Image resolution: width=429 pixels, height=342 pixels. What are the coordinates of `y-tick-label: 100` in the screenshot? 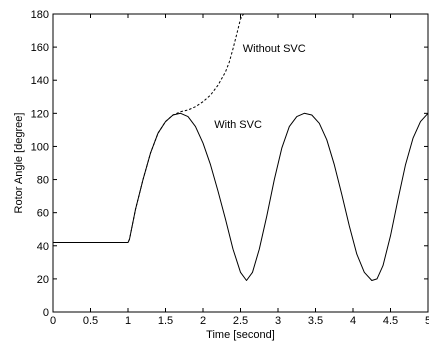 It's located at (40, 147).